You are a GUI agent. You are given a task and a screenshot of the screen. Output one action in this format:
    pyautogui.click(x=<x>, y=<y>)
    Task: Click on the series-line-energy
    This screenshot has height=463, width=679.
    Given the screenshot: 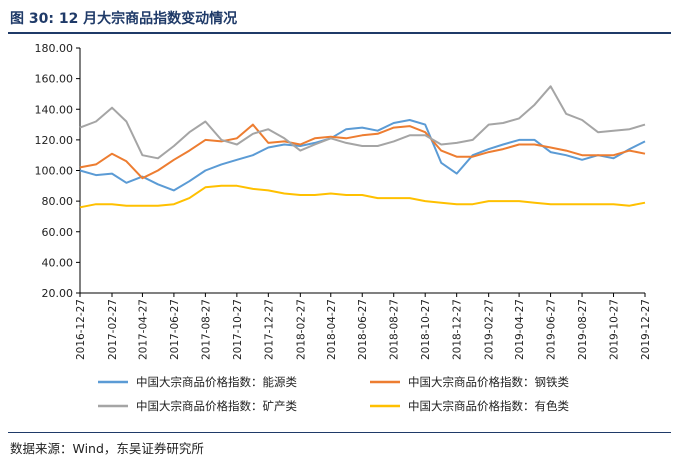 What is the action you would take?
    pyautogui.click(x=362, y=155)
    